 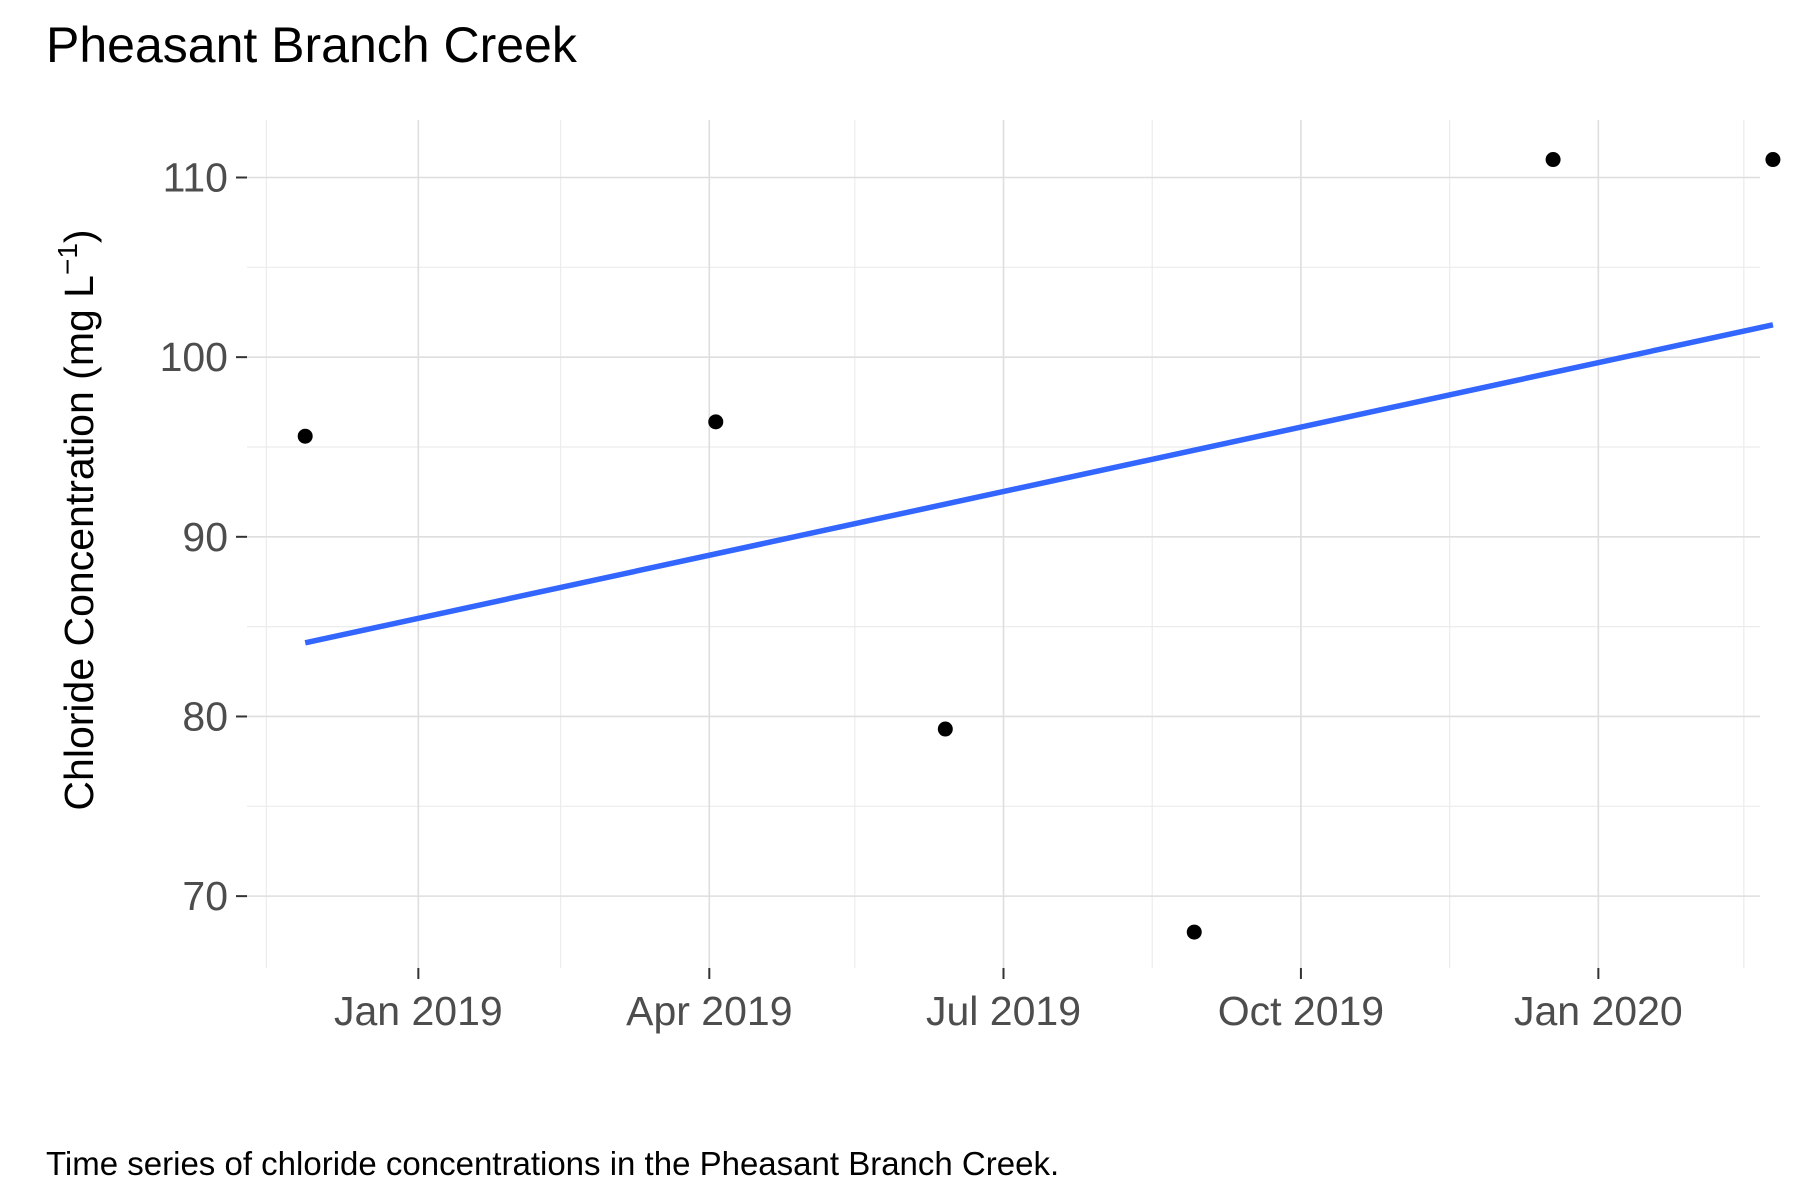 I want to click on y-axis-title: Chloride Concentration (mg L−1), so click(x=77, y=519).